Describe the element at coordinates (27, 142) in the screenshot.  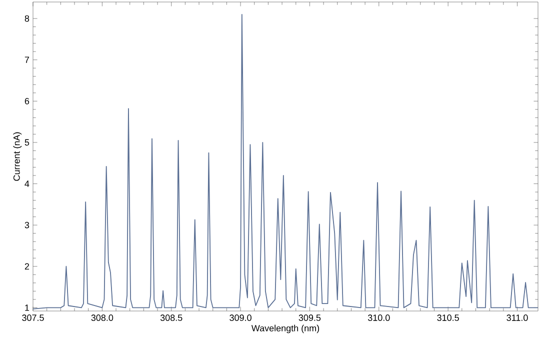
I see `y-tick-label: 5` at that location.